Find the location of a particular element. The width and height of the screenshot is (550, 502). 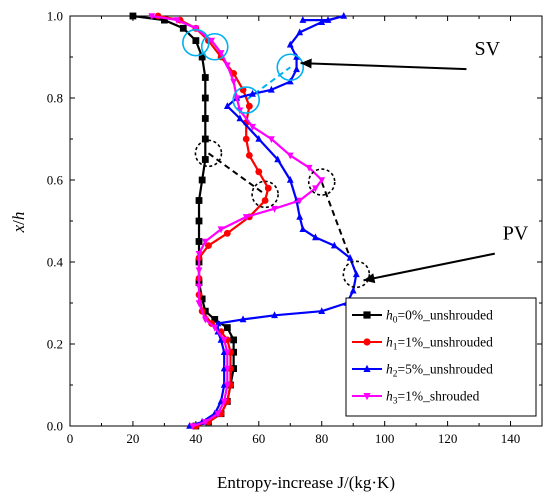

y-tick-label: 0.0 is located at coordinates (55, 426).